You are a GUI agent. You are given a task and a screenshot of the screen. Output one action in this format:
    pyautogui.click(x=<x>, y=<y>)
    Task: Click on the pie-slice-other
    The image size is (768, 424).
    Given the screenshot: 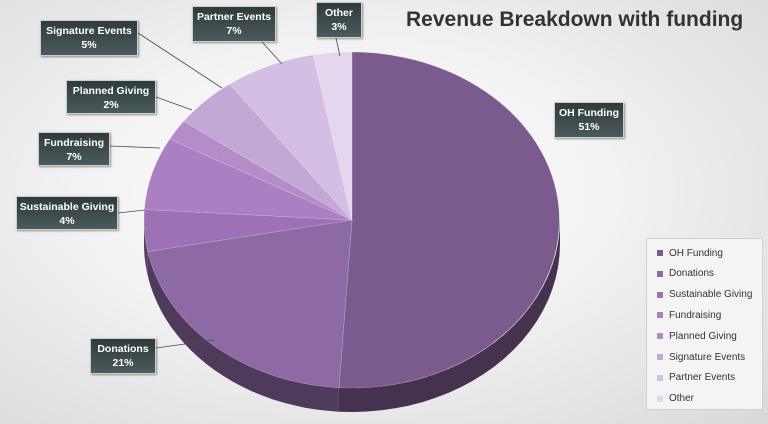 What is the action you would take?
    pyautogui.click(x=332, y=136)
    